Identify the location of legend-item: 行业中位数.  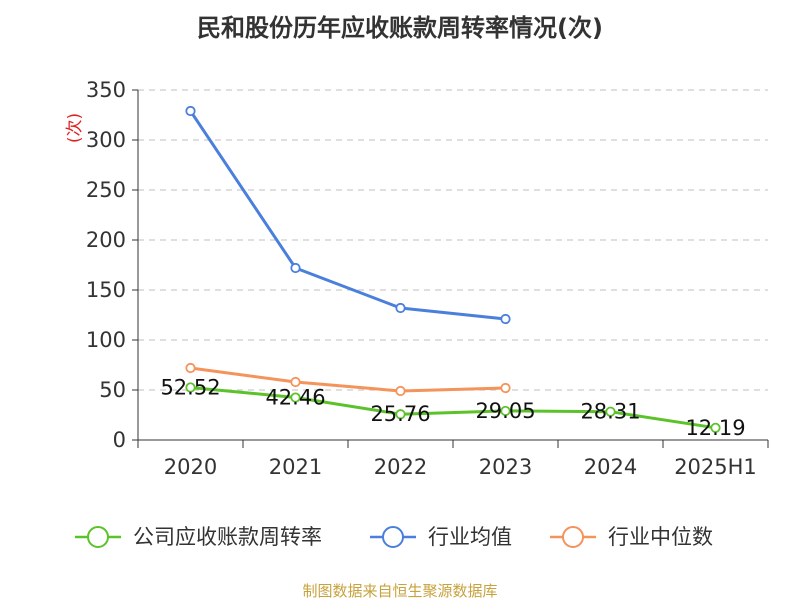
(631, 537).